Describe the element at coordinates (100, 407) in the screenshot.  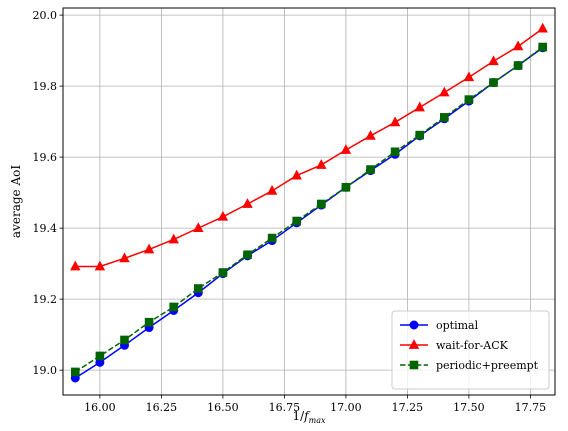
I see `x-tick-label: 16.00` at that location.